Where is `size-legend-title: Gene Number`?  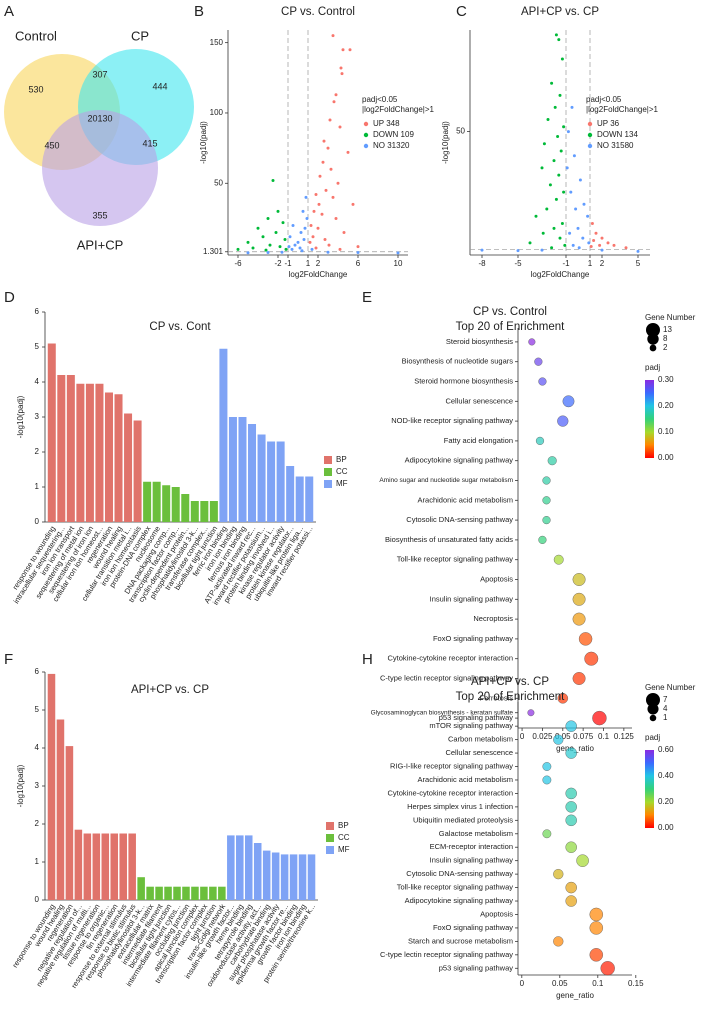
size-legend-title: Gene Number is located at coordinates (670, 687).